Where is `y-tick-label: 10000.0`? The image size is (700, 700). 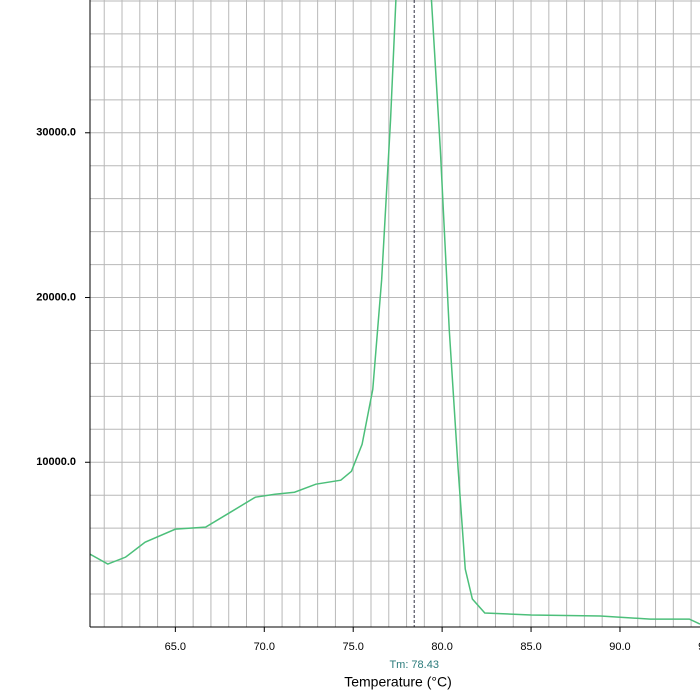
y-tick-label: 10000.0 is located at coordinates (56, 462).